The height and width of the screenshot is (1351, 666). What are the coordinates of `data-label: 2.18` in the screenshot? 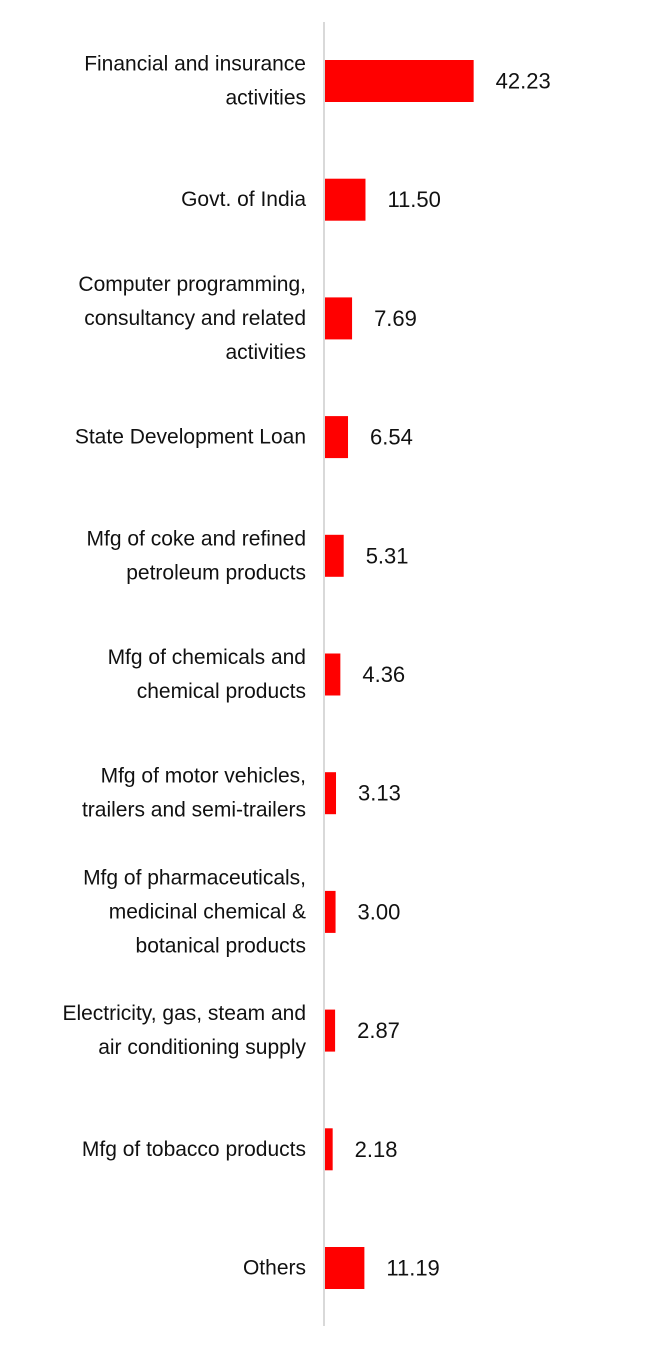 It's located at (376, 1149).